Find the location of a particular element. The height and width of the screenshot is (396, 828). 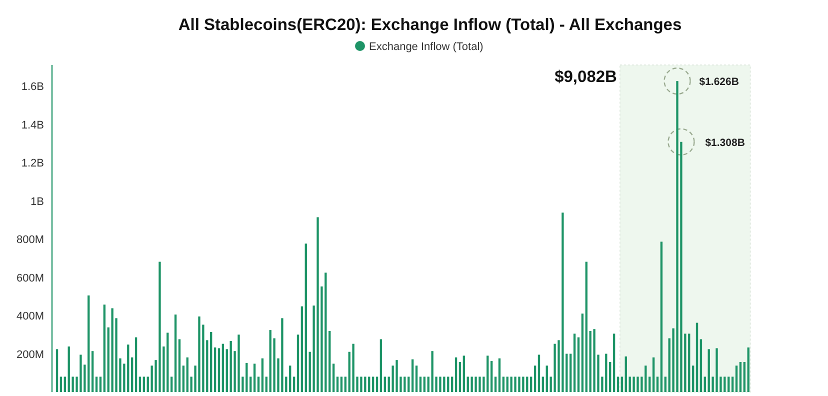

y-tick-label: 1.6B is located at coordinates (32, 87).